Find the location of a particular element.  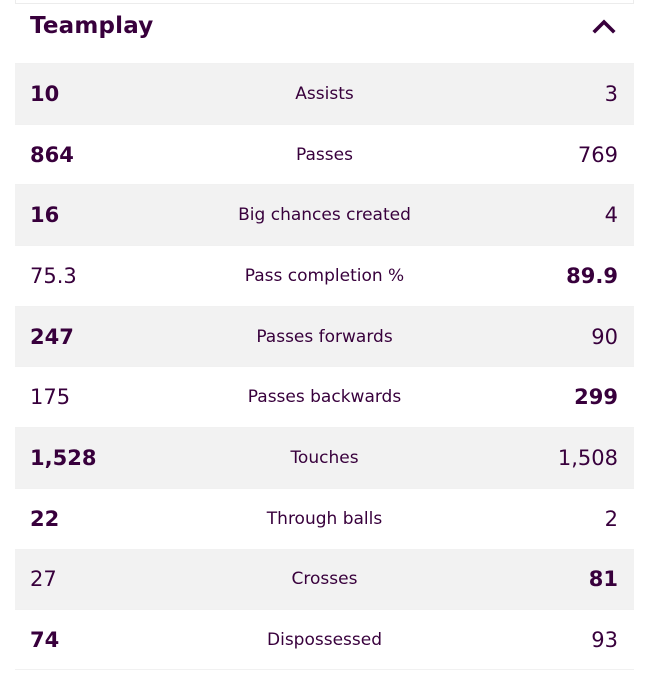

stat-row-pass-completion: 75.3 Pass completion % 89.9 is located at coordinates (324, 275).